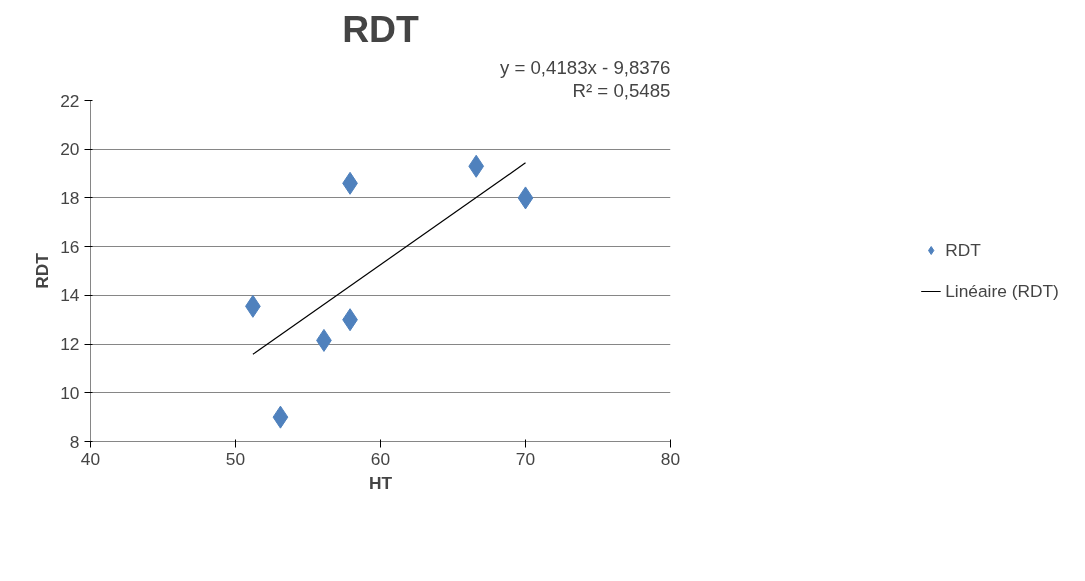 The image size is (1085, 581). Describe the element at coordinates (70, 246) in the screenshot. I see `y-tick-label: 16` at that location.